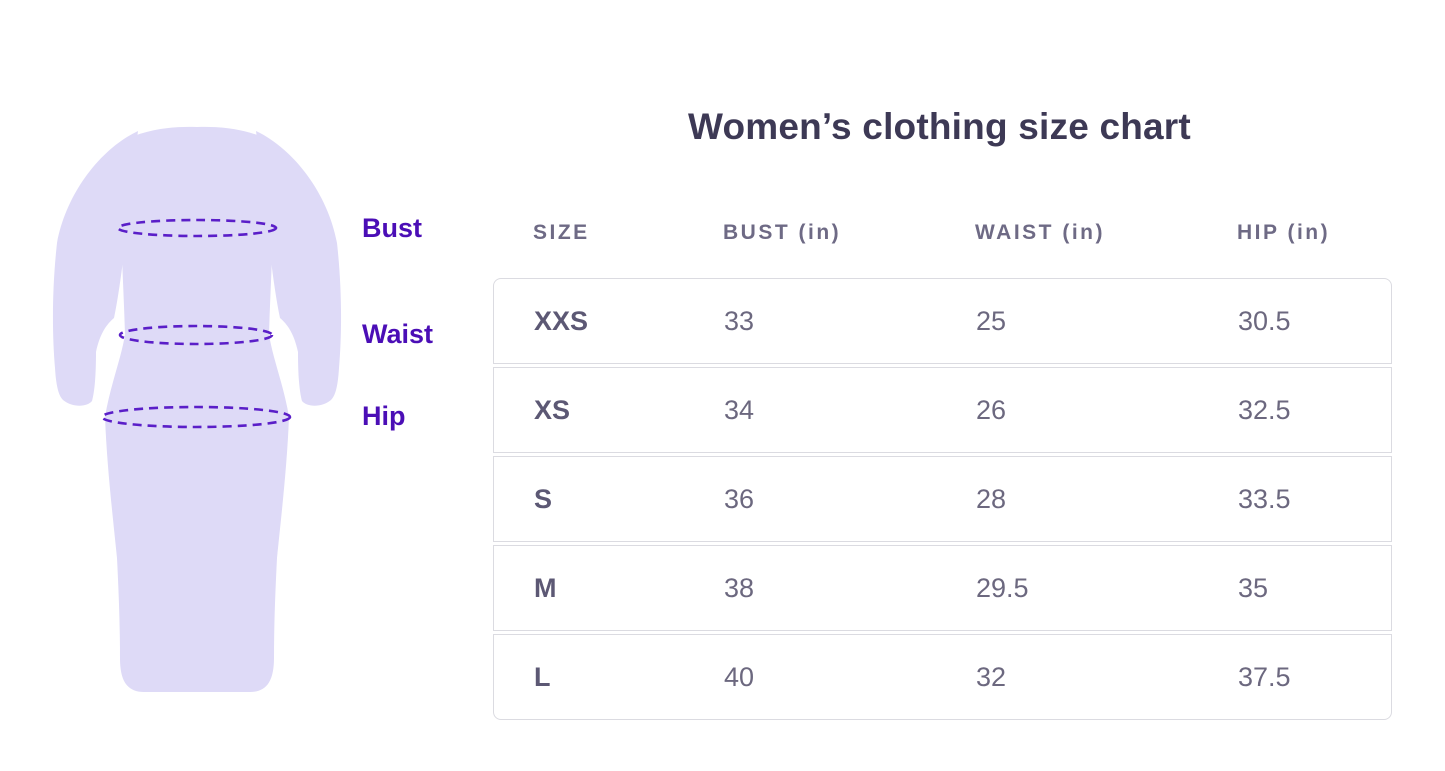 Image resolution: width=1445 pixels, height=771 pixels. What do you see at coordinates (991, 498) in the screenshot?
I see `waist-cell: 28` at bounding box center [991, 498].